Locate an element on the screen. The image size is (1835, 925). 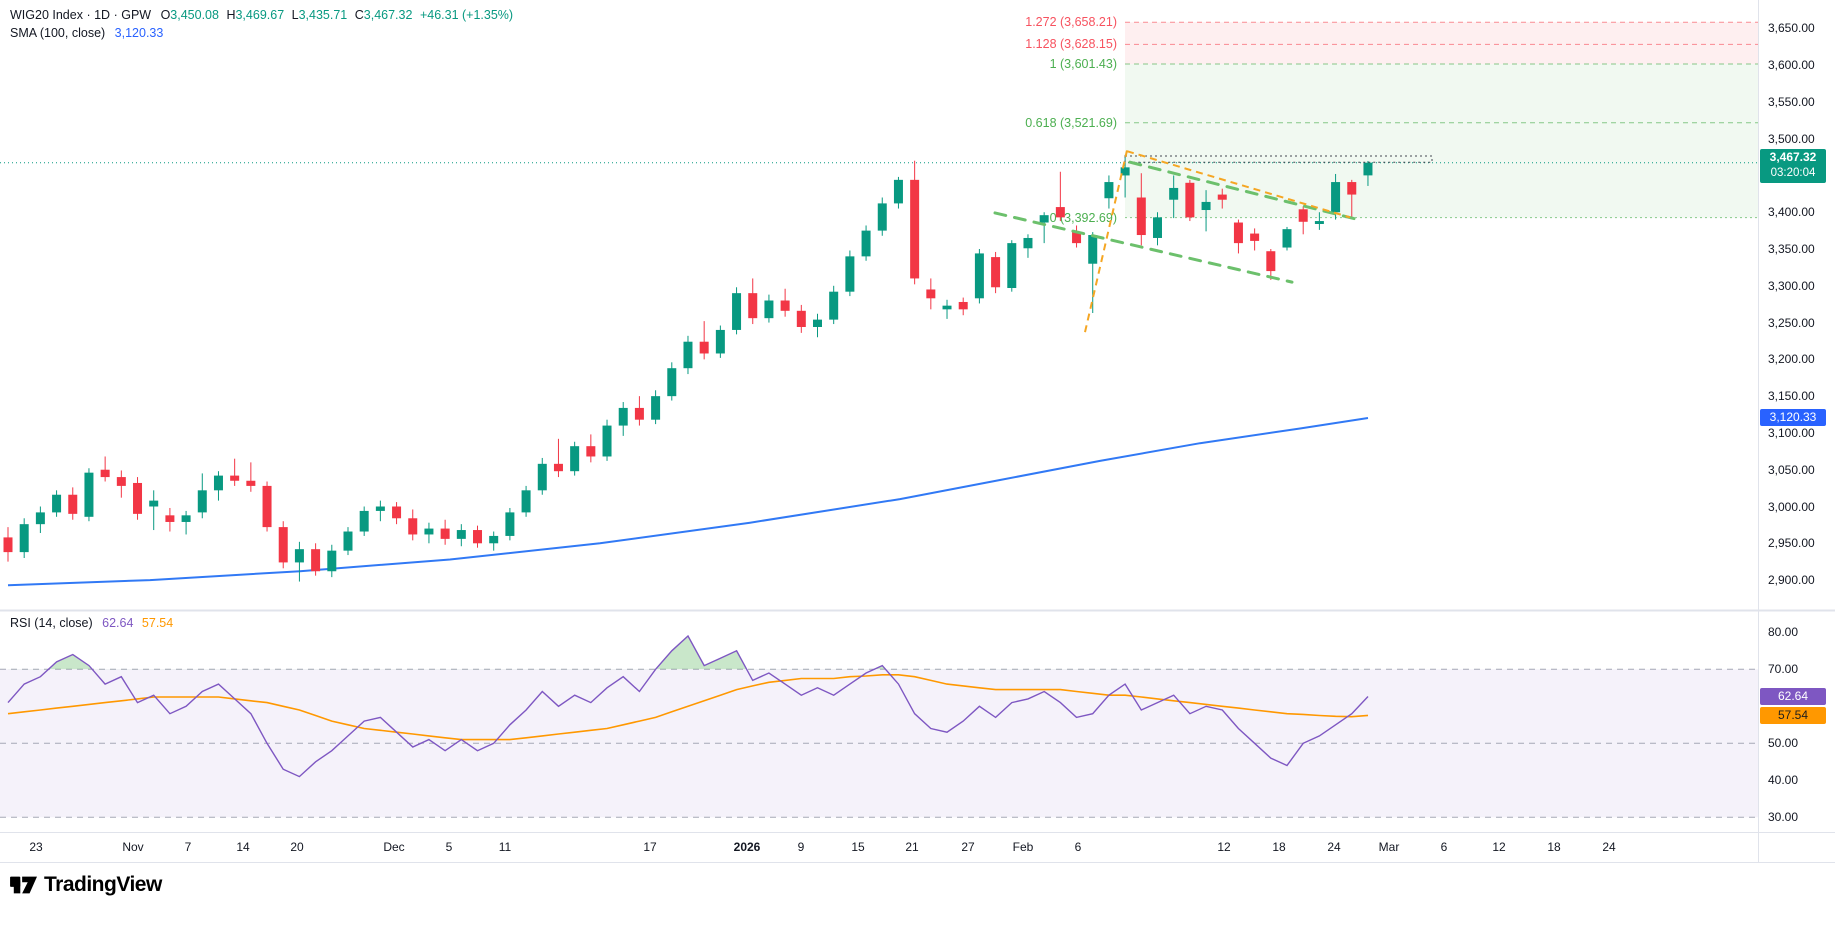
sma-legend: SMA (100, close) 3,120.33 is located at coordinates (86, 33).